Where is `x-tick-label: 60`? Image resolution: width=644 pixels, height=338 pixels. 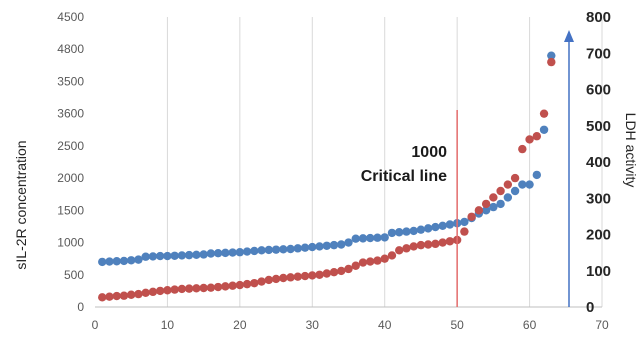
x-tick-label: 60 is located at coordinates (530, 325).